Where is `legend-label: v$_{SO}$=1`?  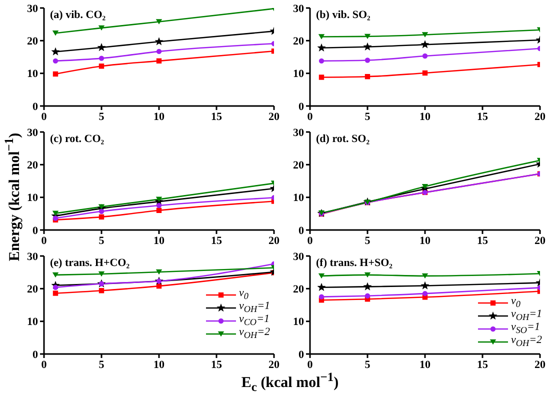 legend-label: v$_{SO}$=1 is located at coordinates (525, 328).